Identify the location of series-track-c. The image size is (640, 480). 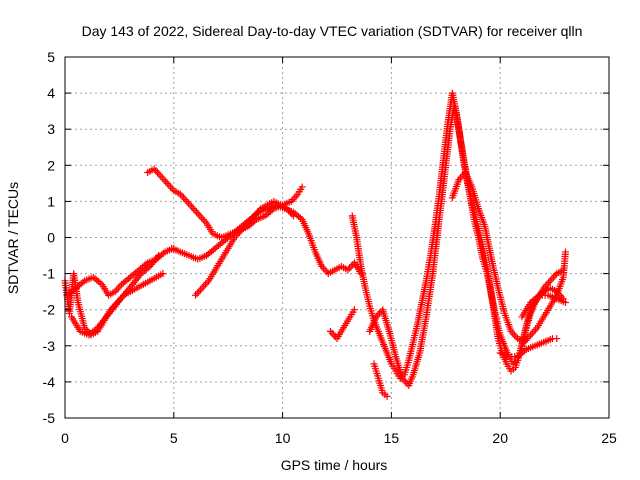
(115, 295).